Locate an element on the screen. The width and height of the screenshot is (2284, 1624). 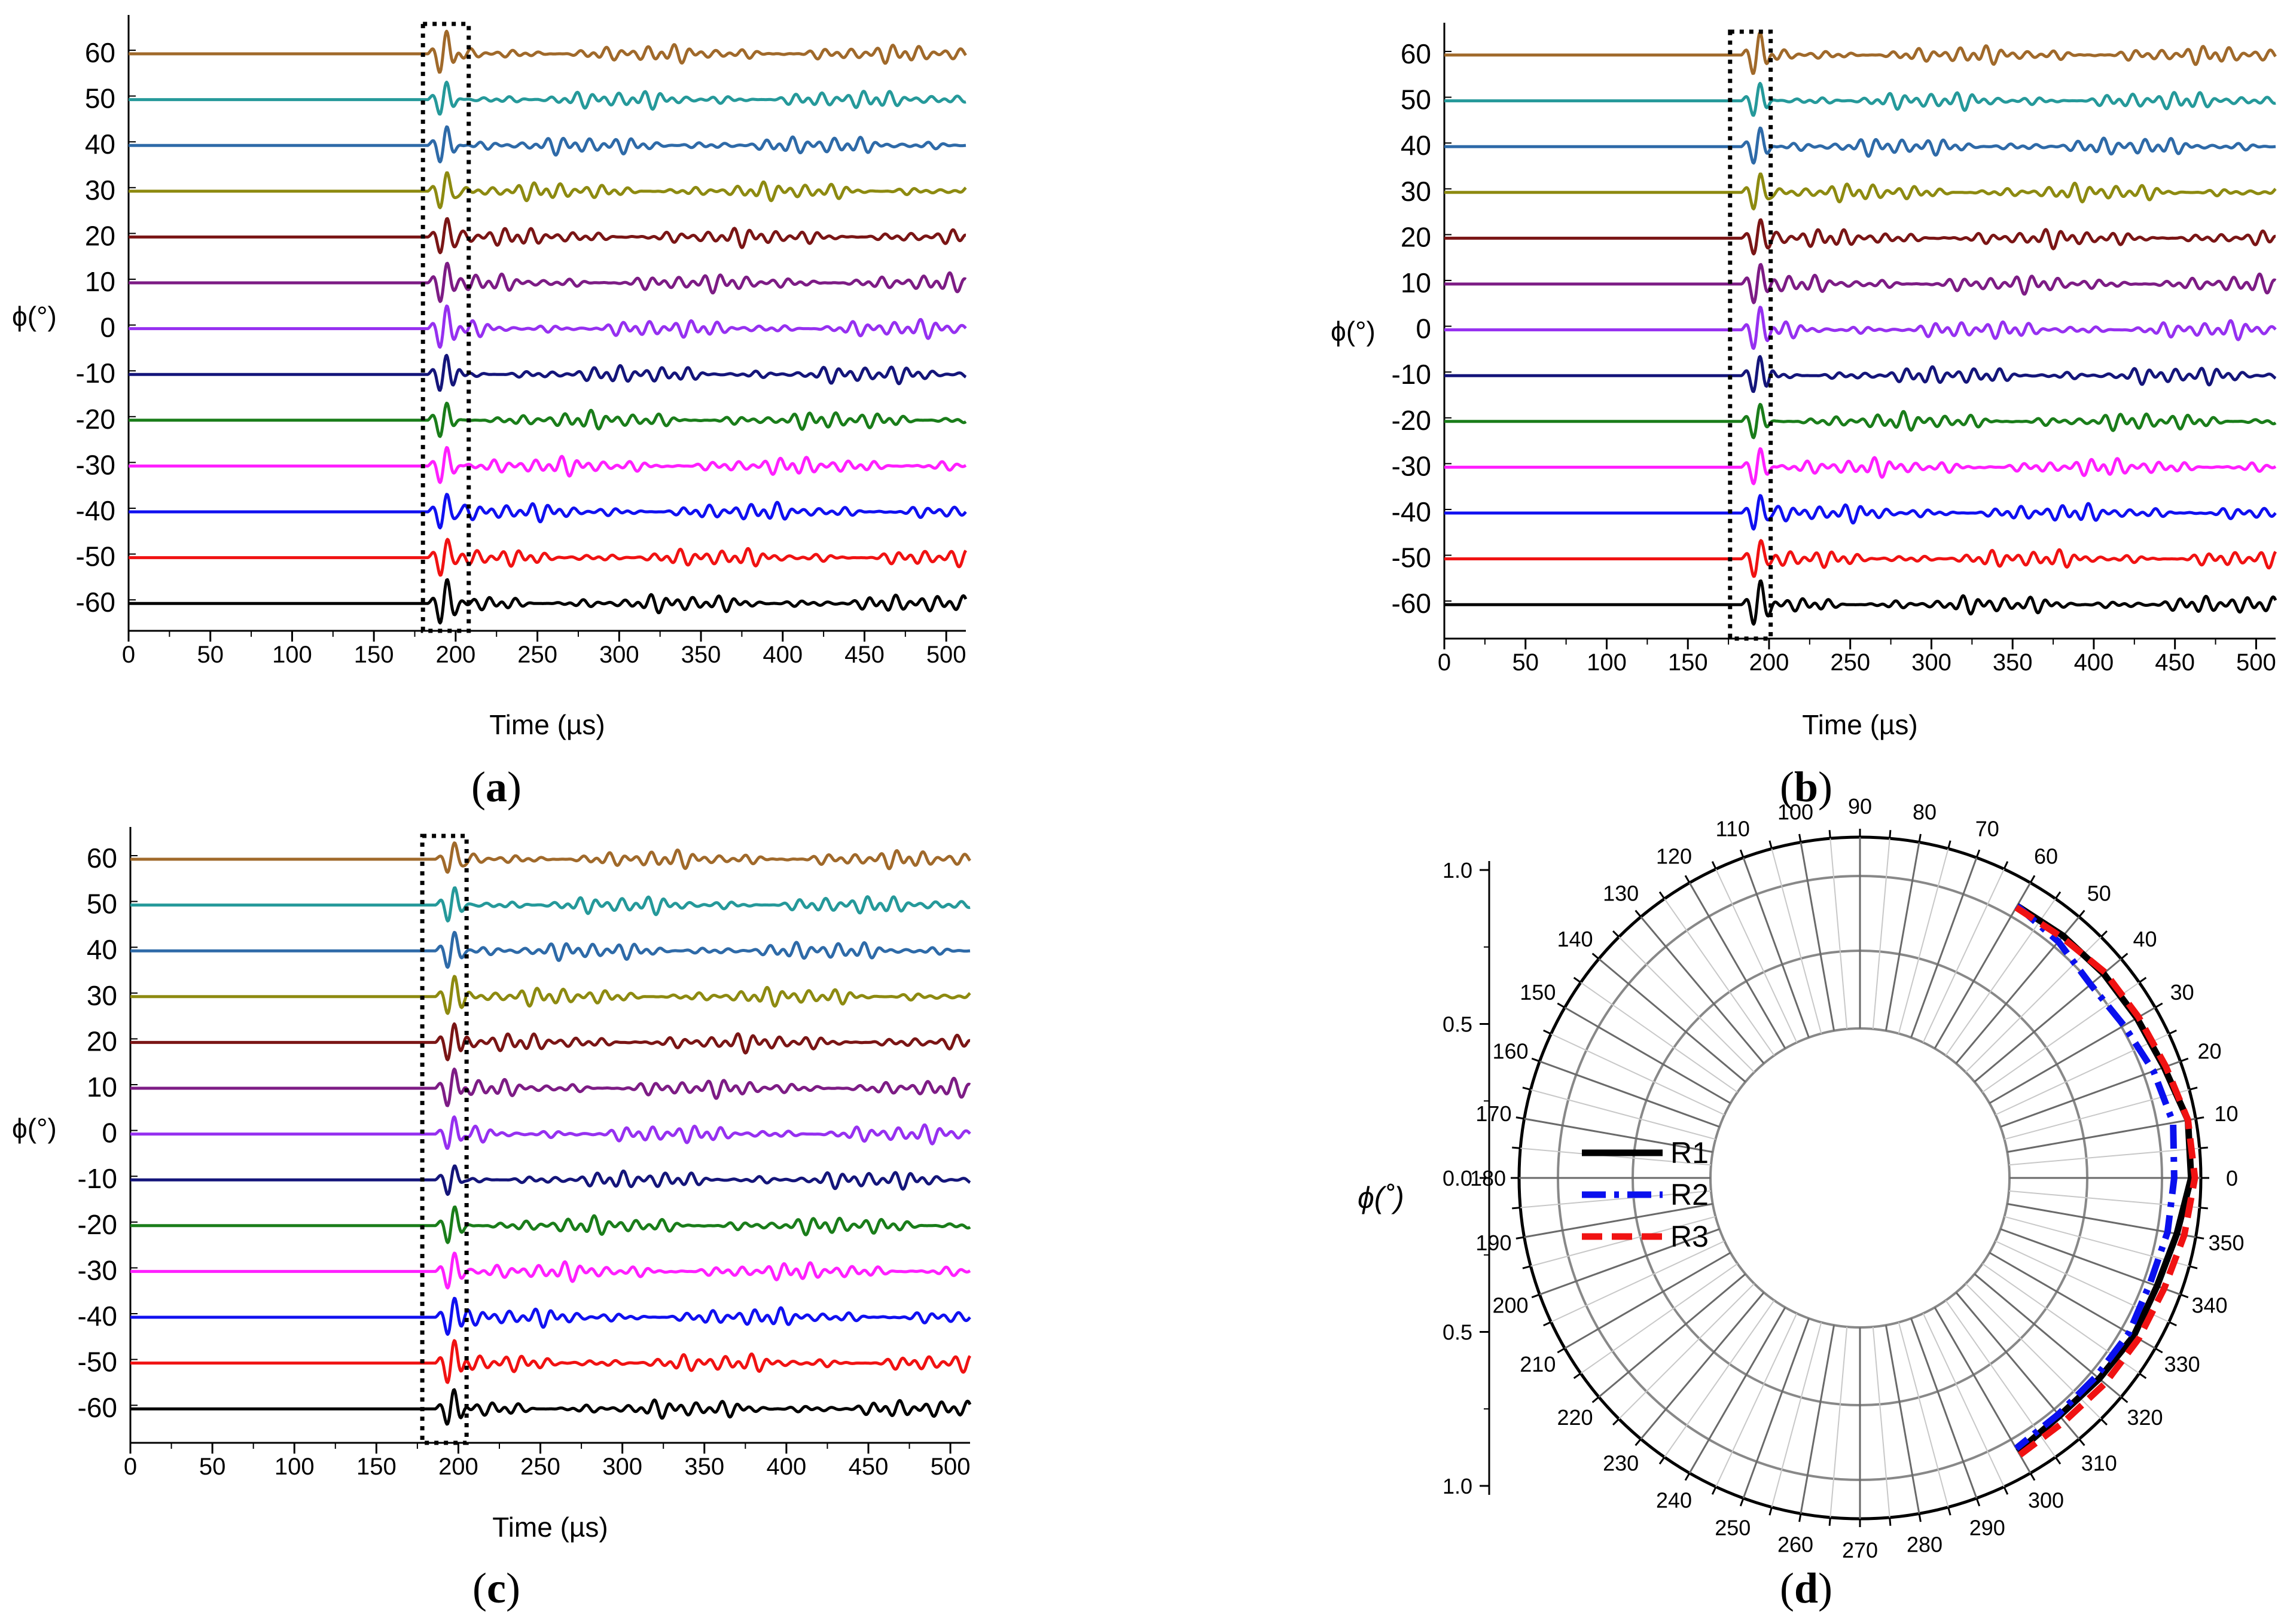
y-tick-label-20: 20 is located at coordinates (100, 235).